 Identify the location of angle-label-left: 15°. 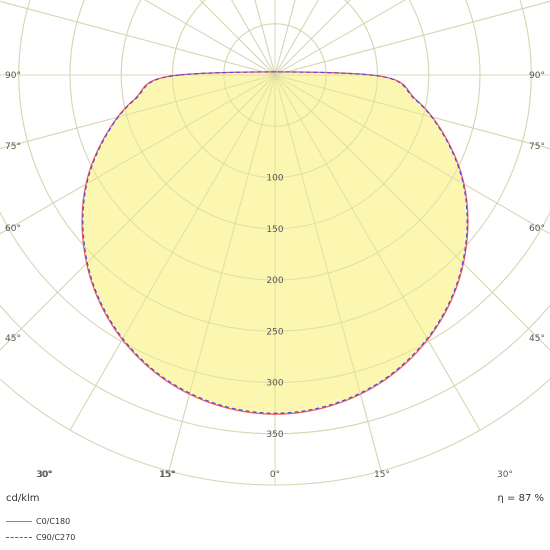
(168, 475).